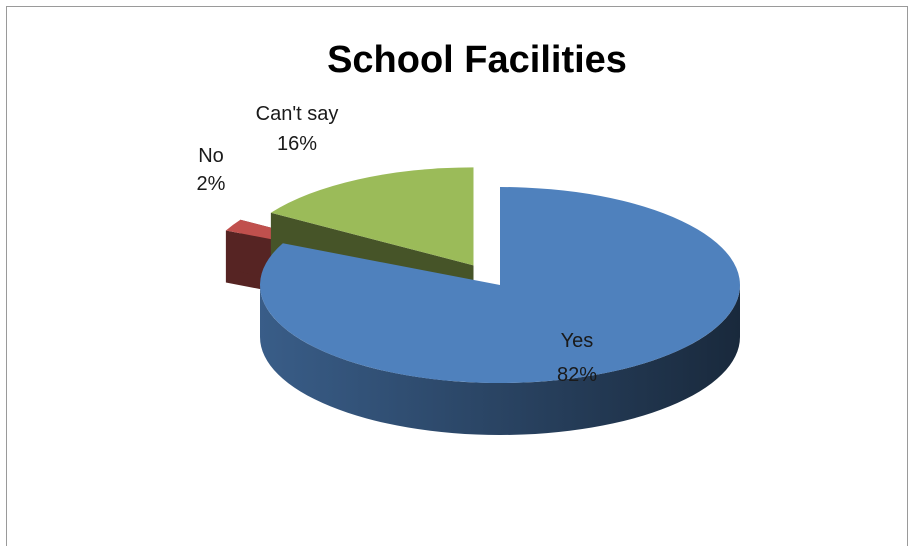  What do you see at coordinates (500, 360) in the screenshot?
I see `slice-side` at bounding box center [500, 360].